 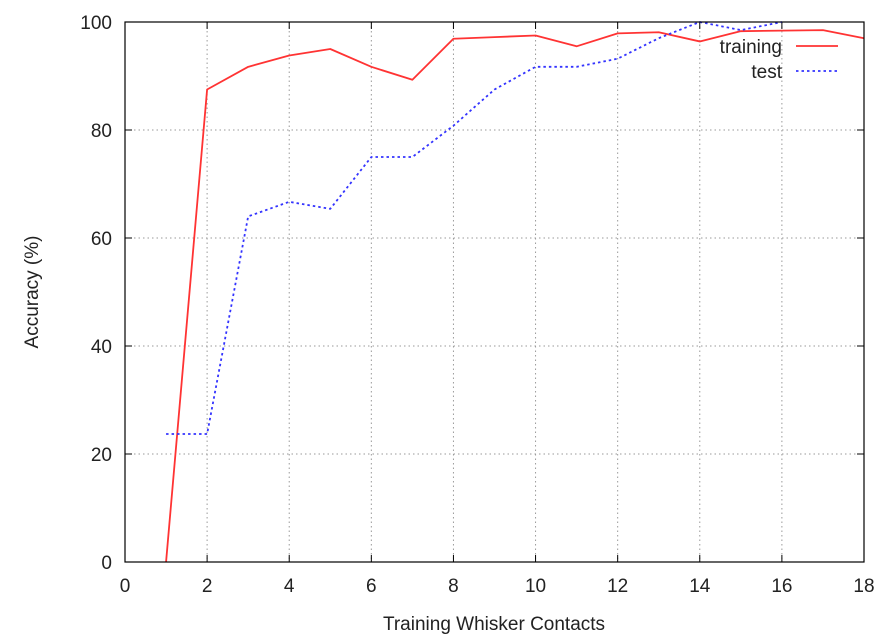 What do you see at coordinates (101, 455) in the screenshot?
I see `y-tick-label: 20` at bounding box center [101, 455].